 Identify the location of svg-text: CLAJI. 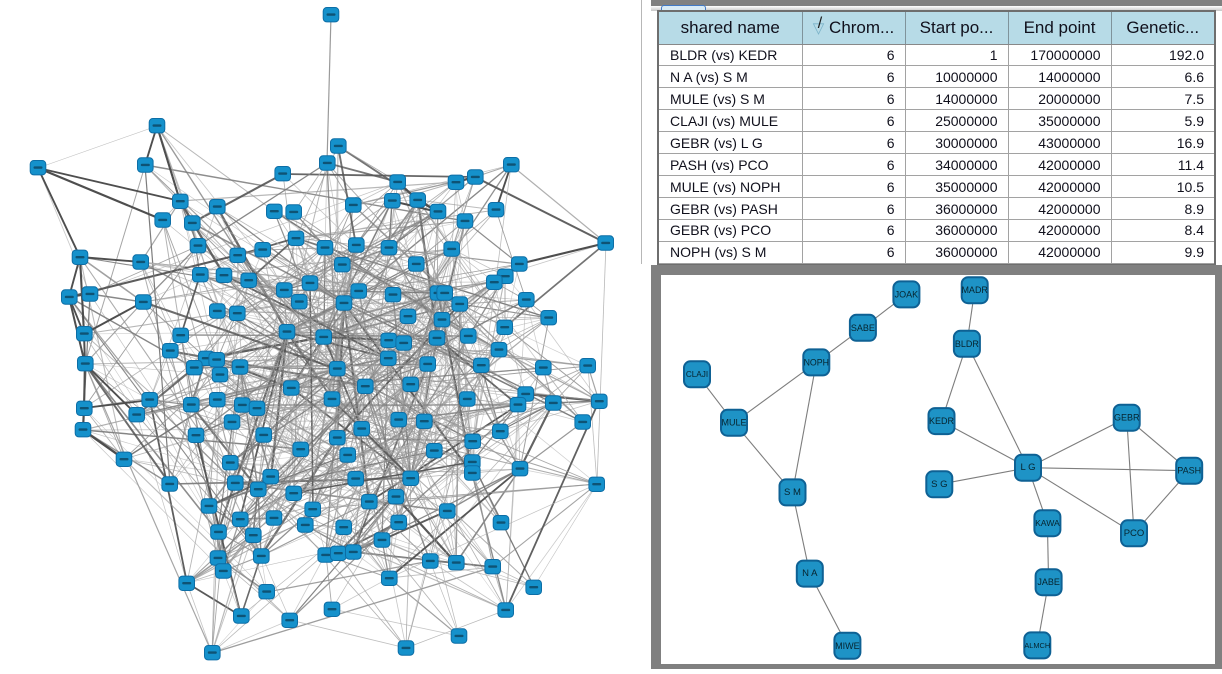
(697, 373).